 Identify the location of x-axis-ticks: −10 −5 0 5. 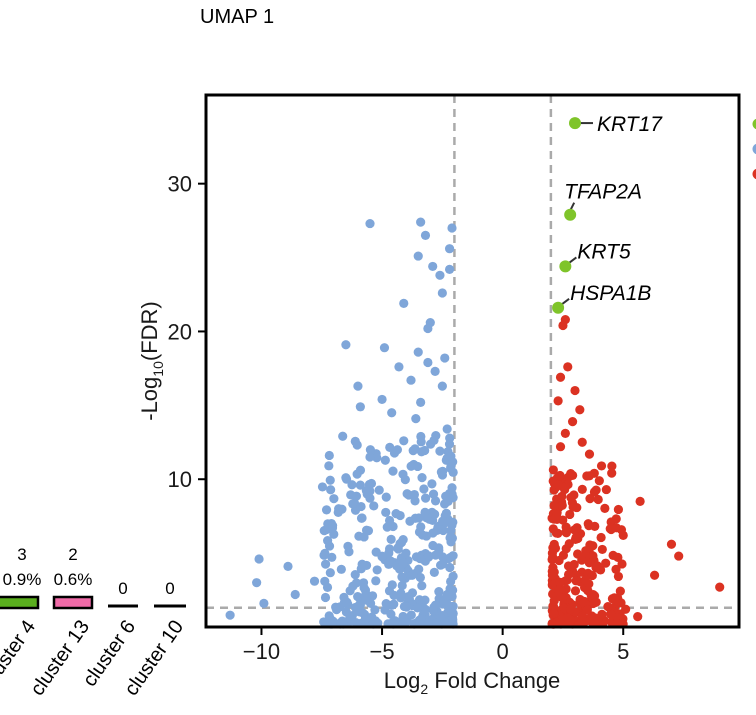
(436, 645).